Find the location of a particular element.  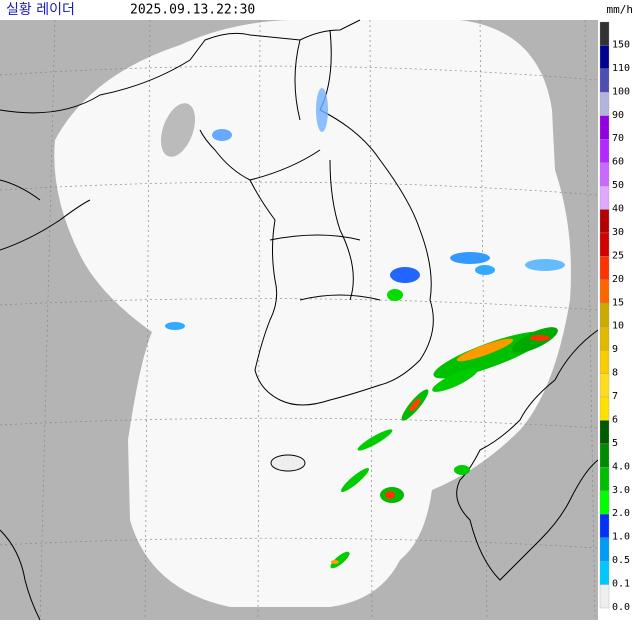

legend-label: 100 is located at coordinates (621, 91).